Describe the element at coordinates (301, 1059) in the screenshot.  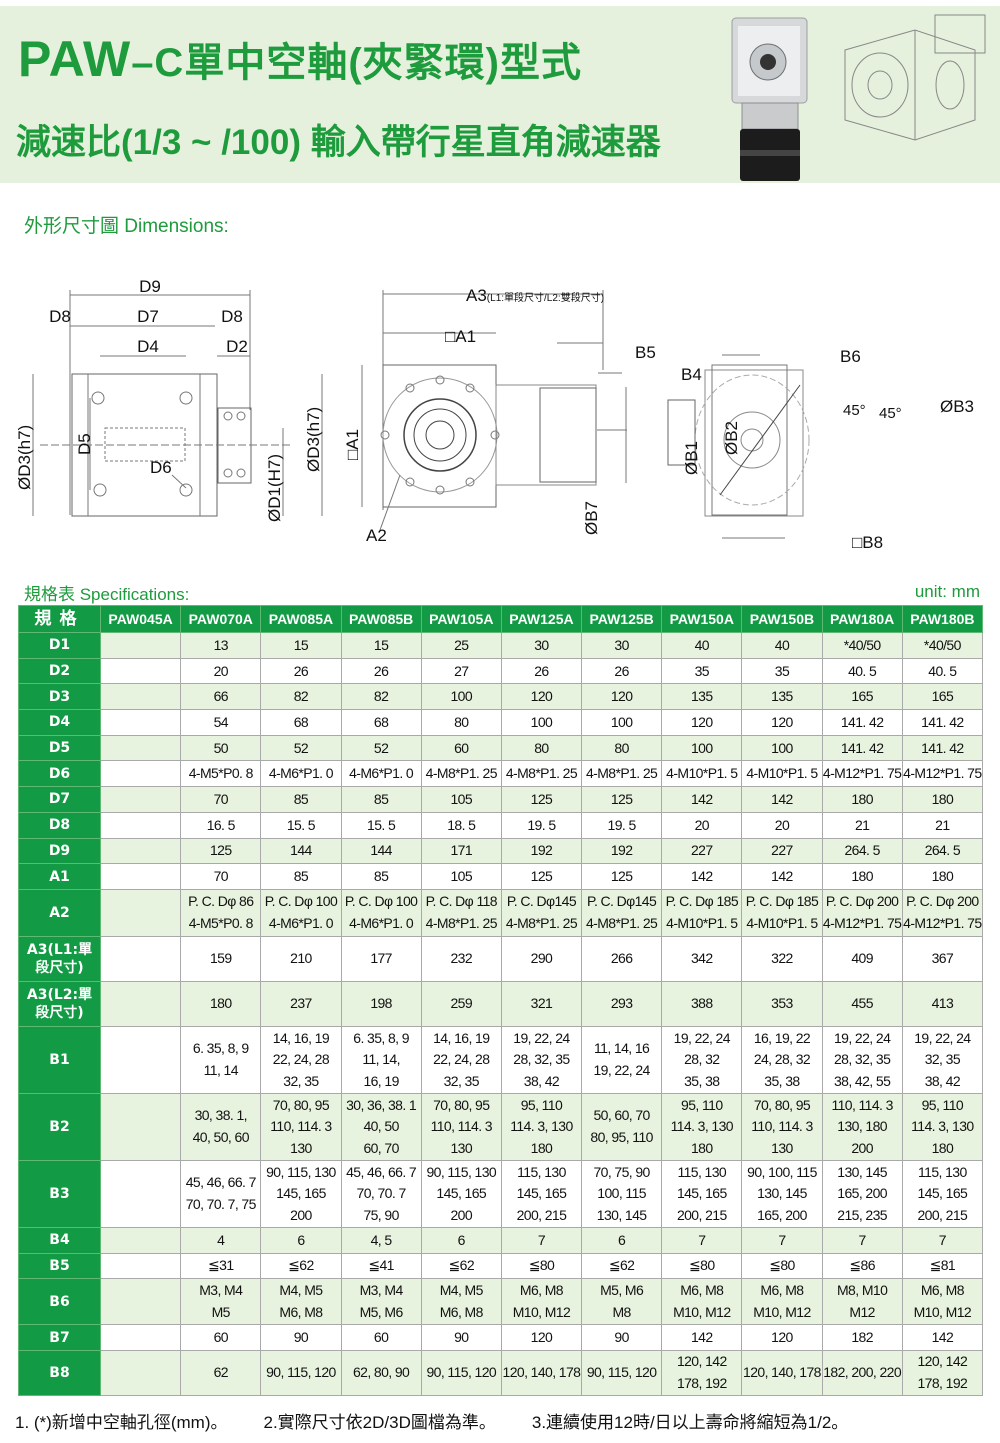
I see `table-cell: 14, 16, 19 22, 24, 28 32, 35` at that location.